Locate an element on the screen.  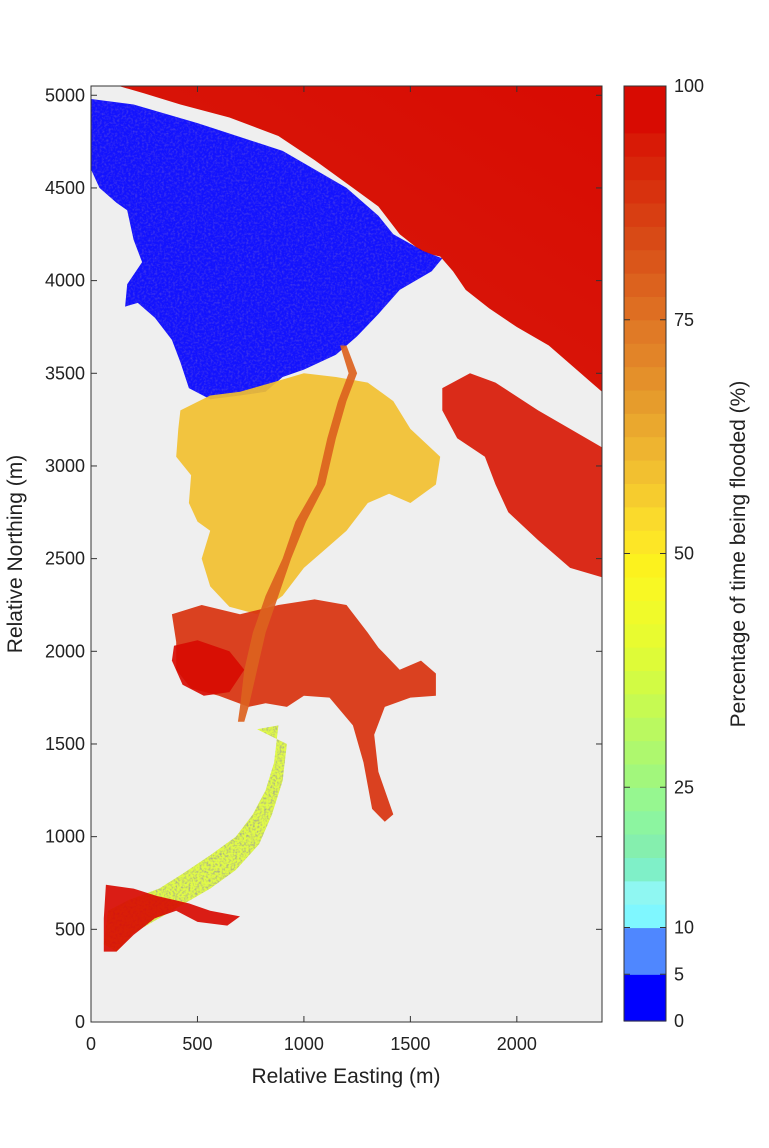
map-region-marsh-lower is located at coordinates (303, 710).